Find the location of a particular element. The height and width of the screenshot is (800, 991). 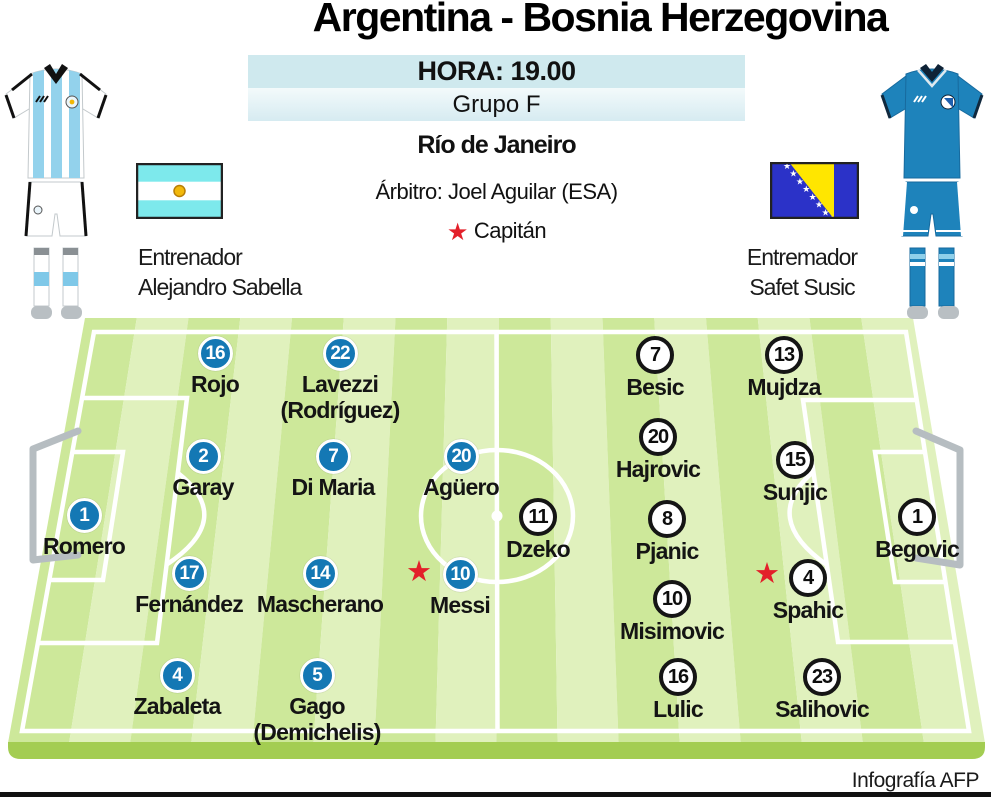

player-name: Pjanic is located at coordinates (667, 551).